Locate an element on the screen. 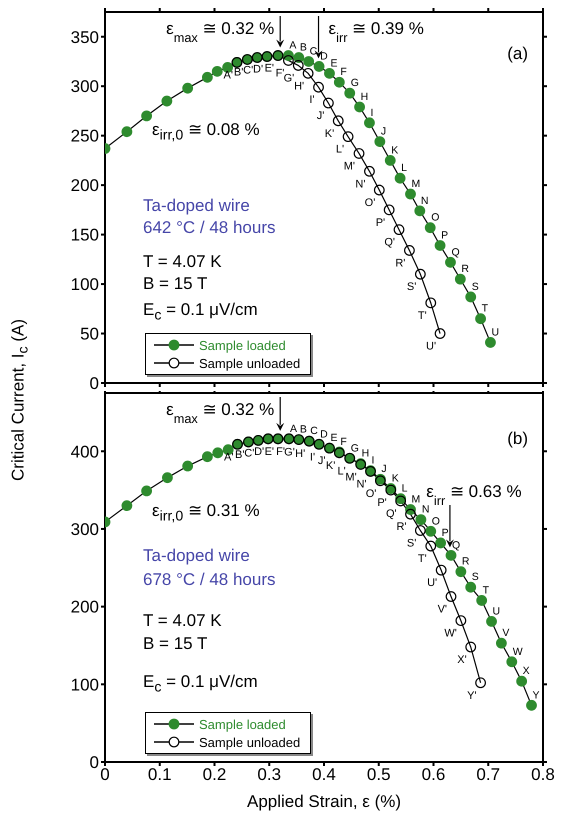 Image resolution: width=561 pixels, height=819 pixels. data-label: D' is located at coordinates (258, 70).